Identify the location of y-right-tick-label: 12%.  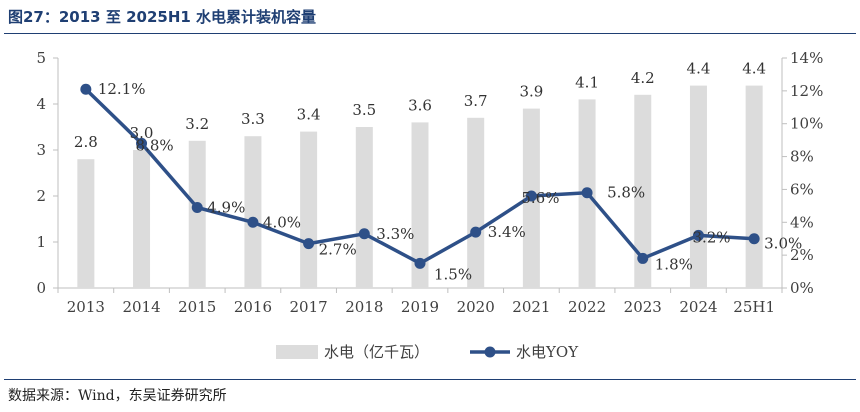
(806, 91).